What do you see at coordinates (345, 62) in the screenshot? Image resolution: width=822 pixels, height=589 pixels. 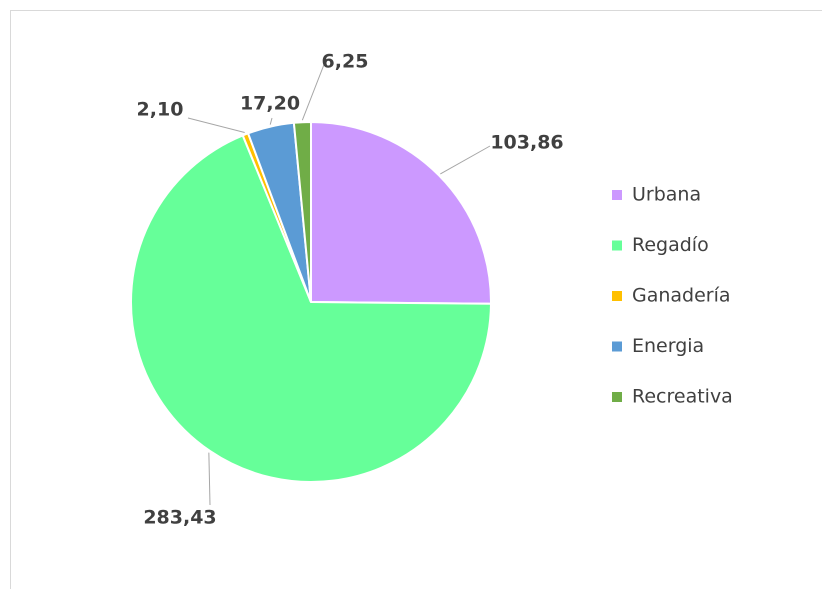 I see `data-label: 6,25` at bounding box center [345, 62].